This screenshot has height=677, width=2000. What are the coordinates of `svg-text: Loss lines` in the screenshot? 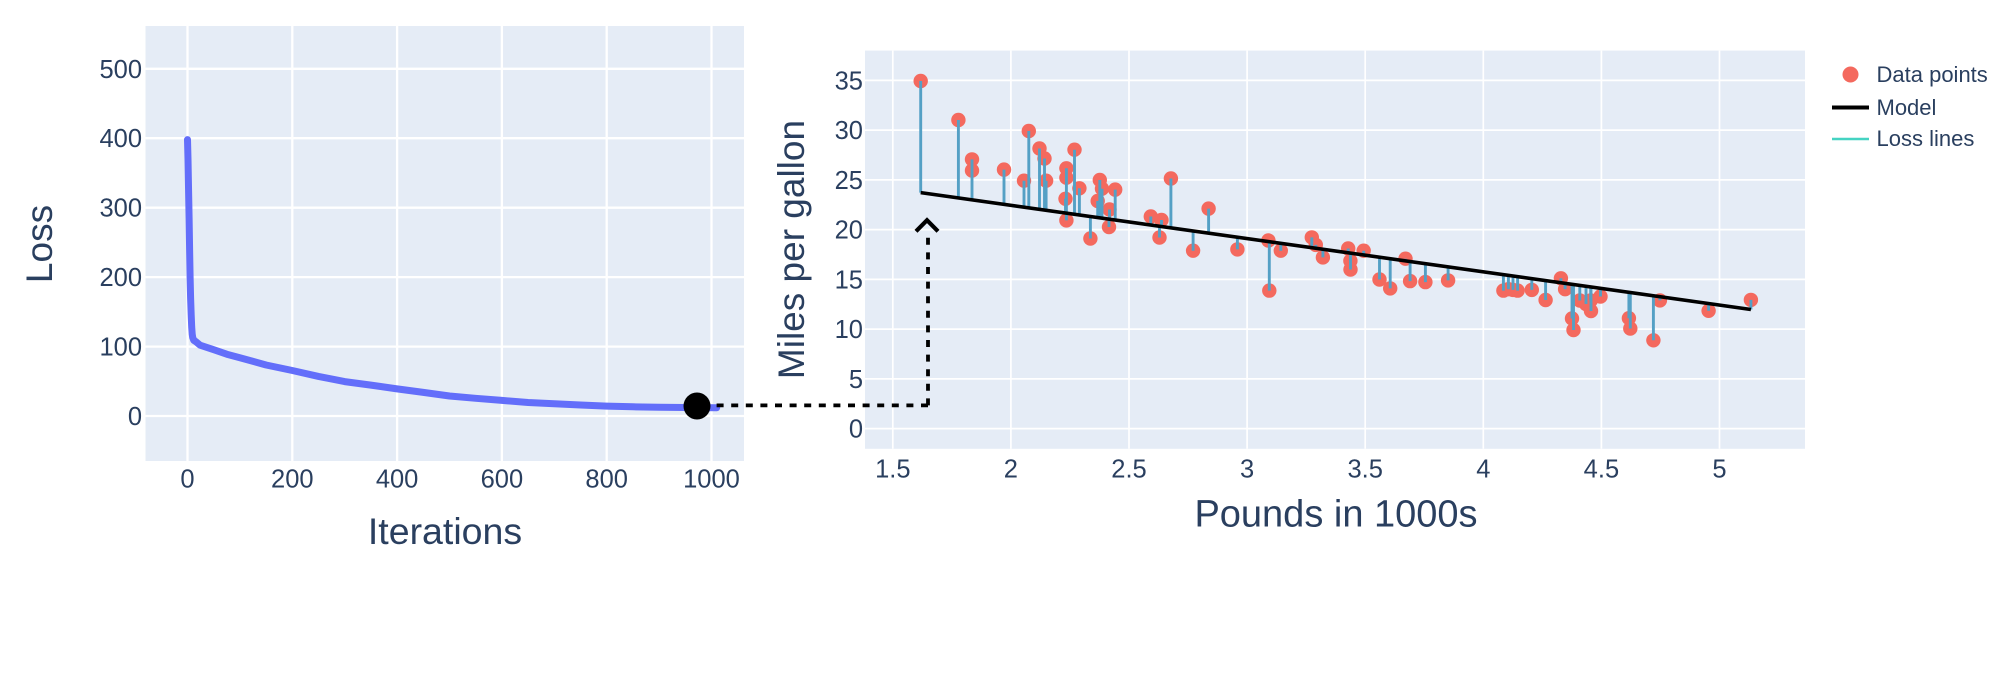 It's located at (1926, 138).